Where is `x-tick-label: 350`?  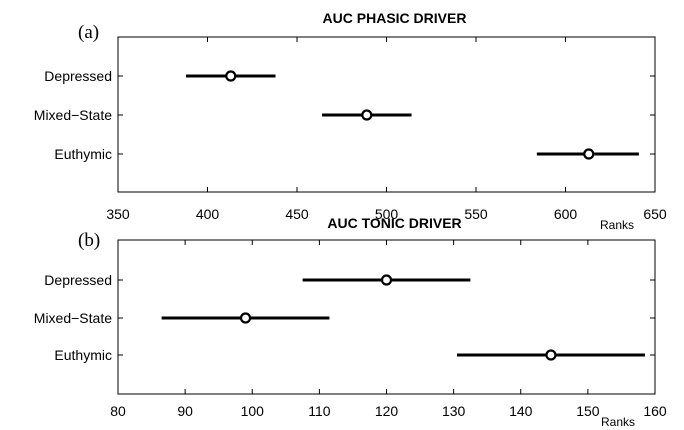
x-tick-label: 350 is located at coordinates (118, 214).